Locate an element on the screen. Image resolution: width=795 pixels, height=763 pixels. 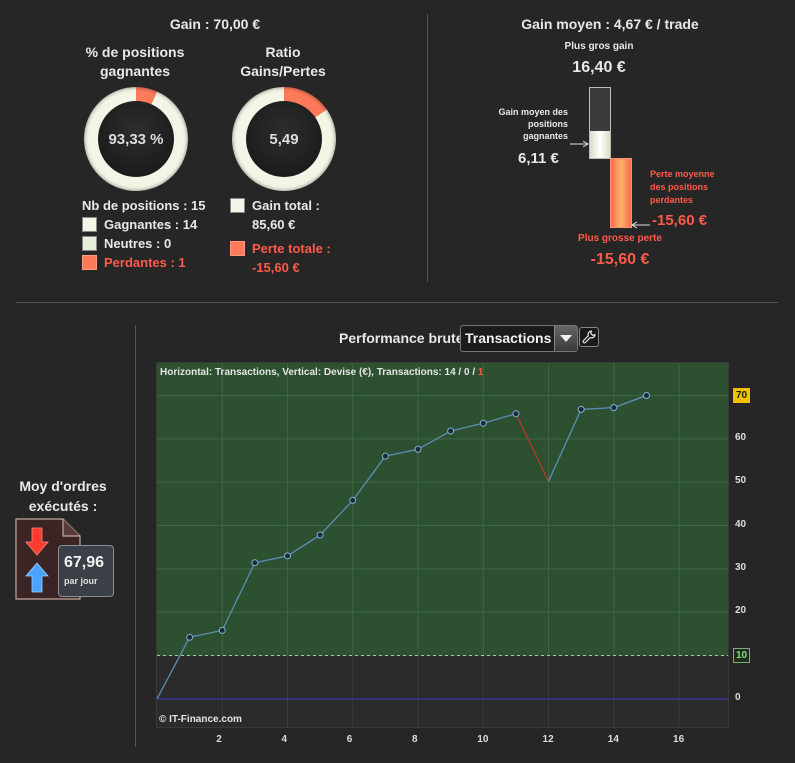
avg-win-label: Gain moyen des positions gagnantes is located at coordinates (532, 124).